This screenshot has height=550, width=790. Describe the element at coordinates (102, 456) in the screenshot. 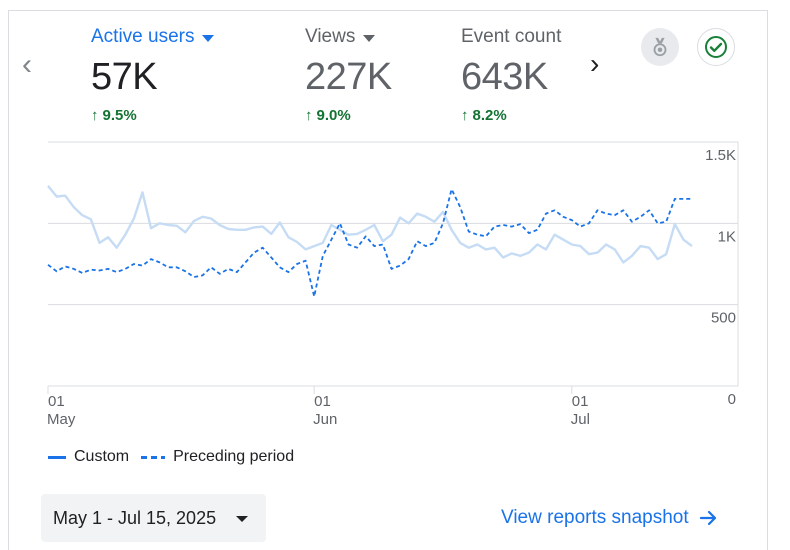

I see `legend-label-custom: Custom` at that location.